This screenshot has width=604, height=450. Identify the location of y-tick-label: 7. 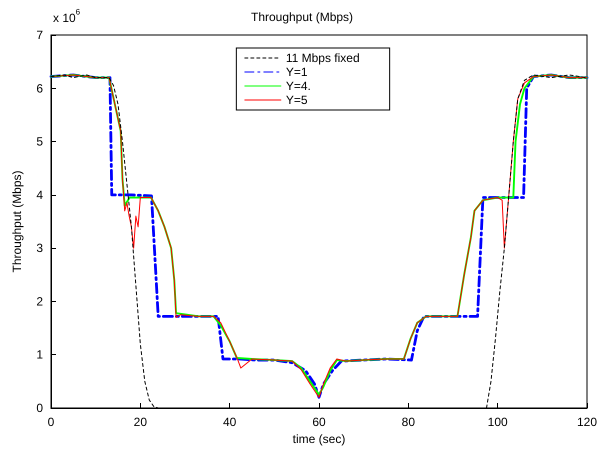
(40, 35).